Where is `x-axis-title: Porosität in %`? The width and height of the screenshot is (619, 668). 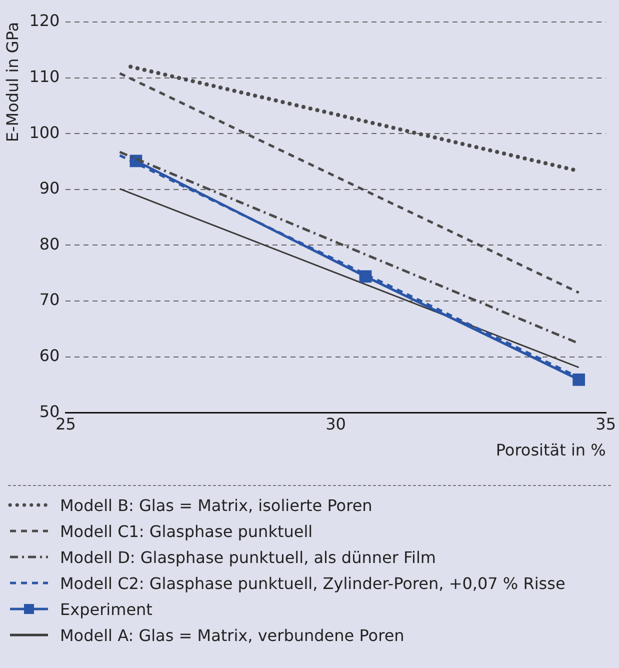
x-axis-title: Porosität in % is located at coordinates (551, 450).